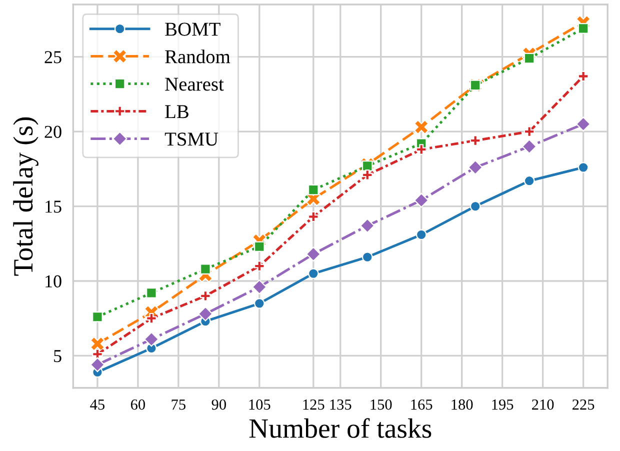 The width and height of the screenshot is (620, 451). What do you see at coordinates (462, 404) in the screenshot?
I see `x-tick-label: 180` at bounding box center [462, 404].